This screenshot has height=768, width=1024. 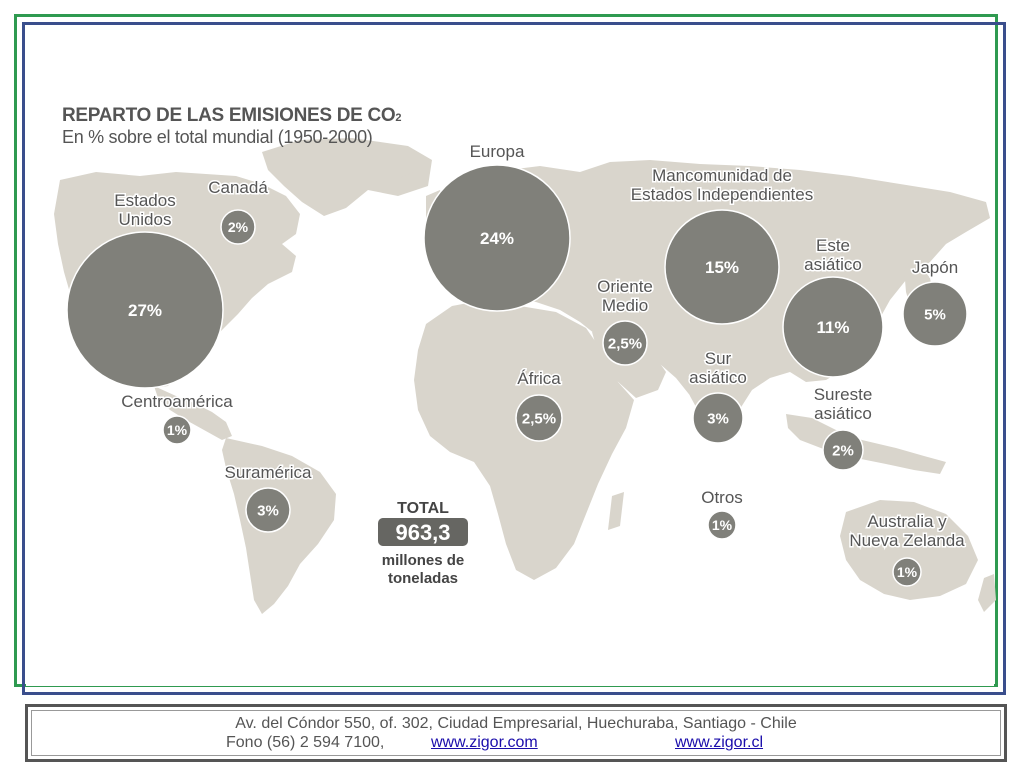 I want to click on value-sur-asiatico: 3%, so click(x=718, y=418).